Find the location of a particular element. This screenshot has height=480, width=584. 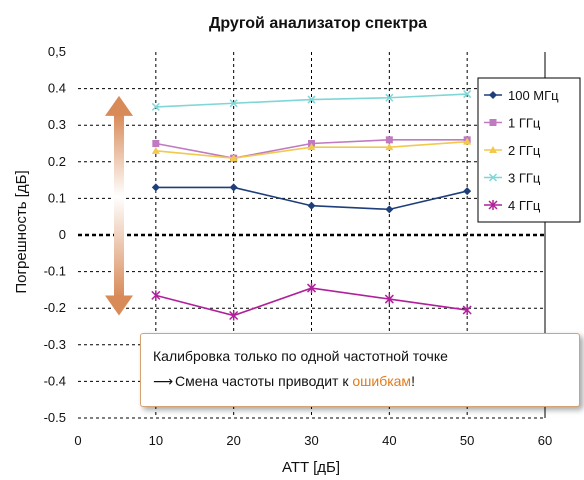

legend-item: 2 ГГц is located at coordinates (512, 150).